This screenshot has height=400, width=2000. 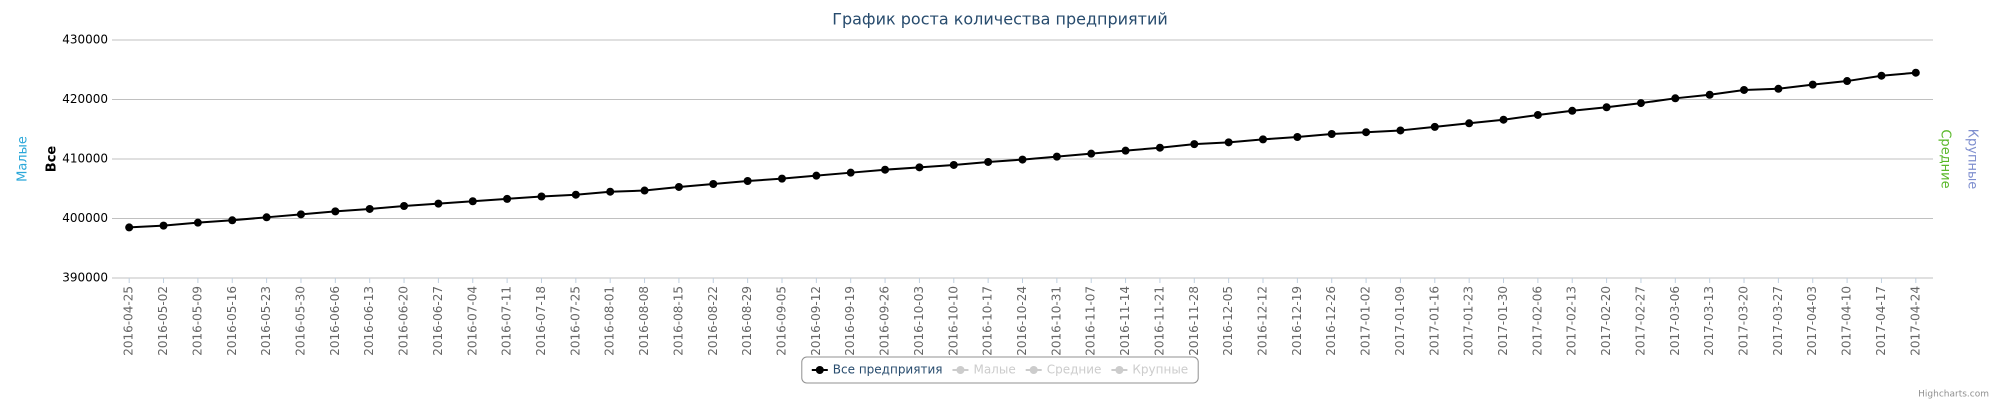 What do you see at coordinates (713, 321) in the screenshot?
I see `x-tick-label: 2016-08-22` at bounding box center [713, 321].